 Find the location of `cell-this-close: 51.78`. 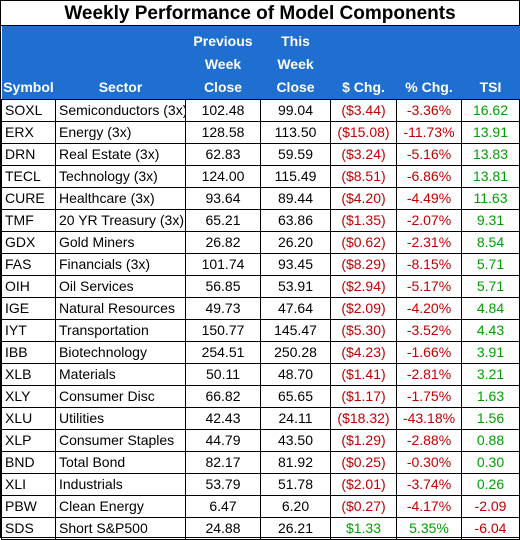

cell-this-close: 51.78 is located at coordinates (295, 484).